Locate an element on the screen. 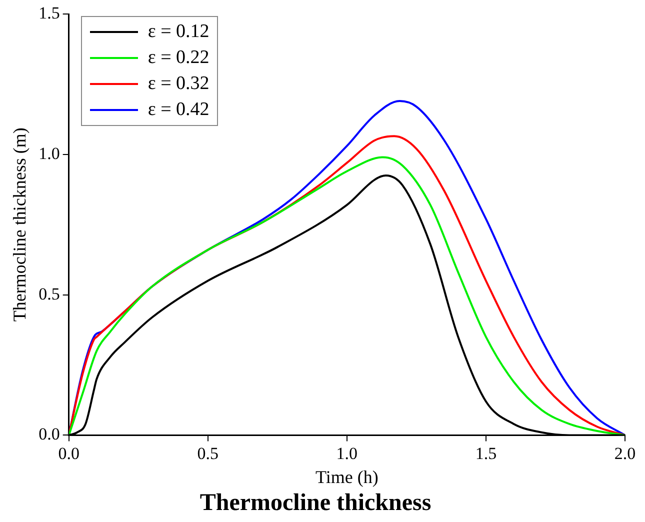 The height and width of the screenshot is (522, 645). x-tick-label: 1.5 is located at coordinates (486, 453).